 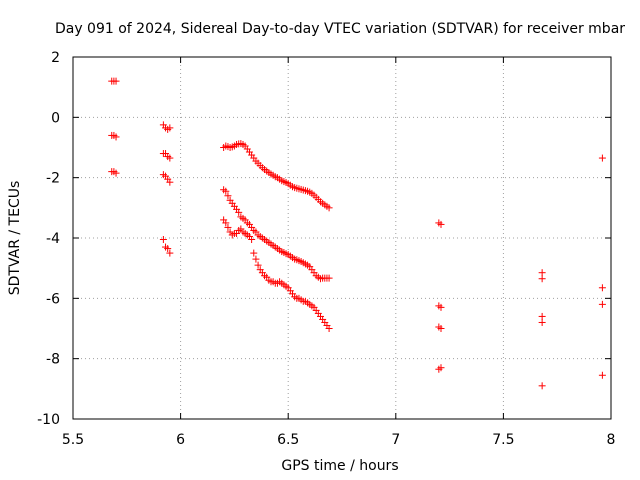 I want to click on y-tick-label: -2, so click(x=53, y=179).